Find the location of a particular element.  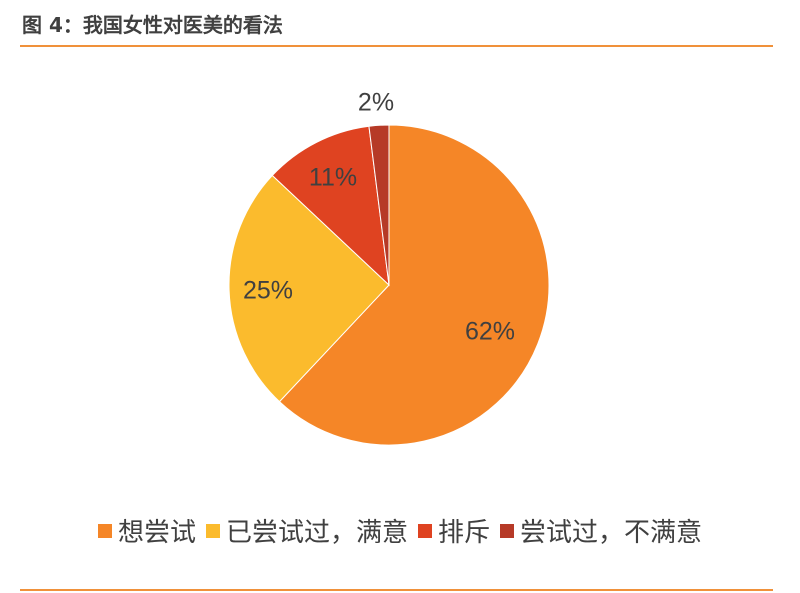

bottom-rule is located at coordinates (396, 590).